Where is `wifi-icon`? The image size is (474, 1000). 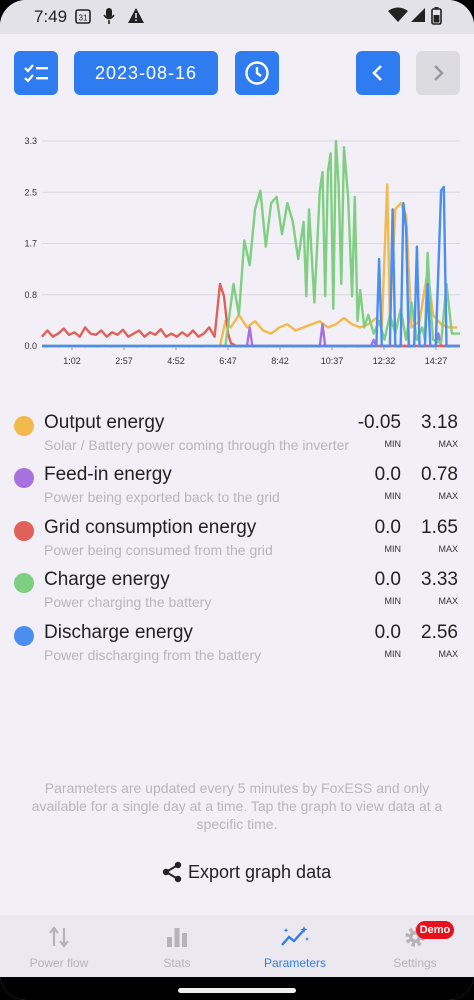 wifi-icon is located at coordinates (398, 16).